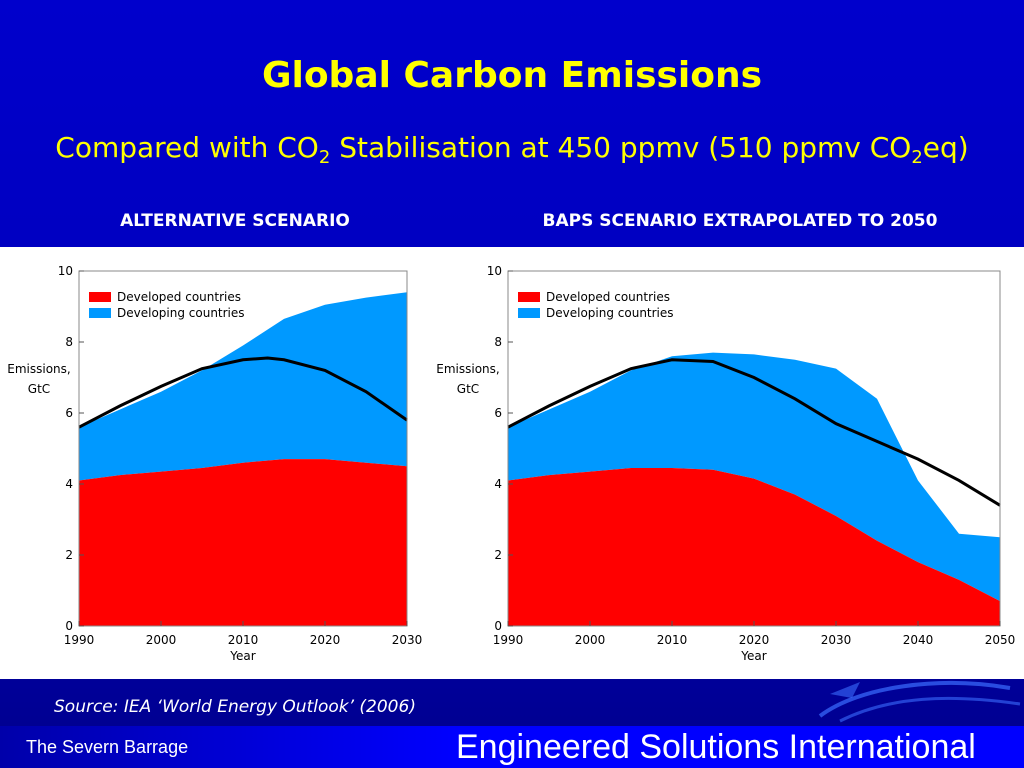  What do you see at coordinates (107, 747) in the screenshot?
I see `footer-presentation-title: The Severn Barrage` at bounding box center [107, 747].